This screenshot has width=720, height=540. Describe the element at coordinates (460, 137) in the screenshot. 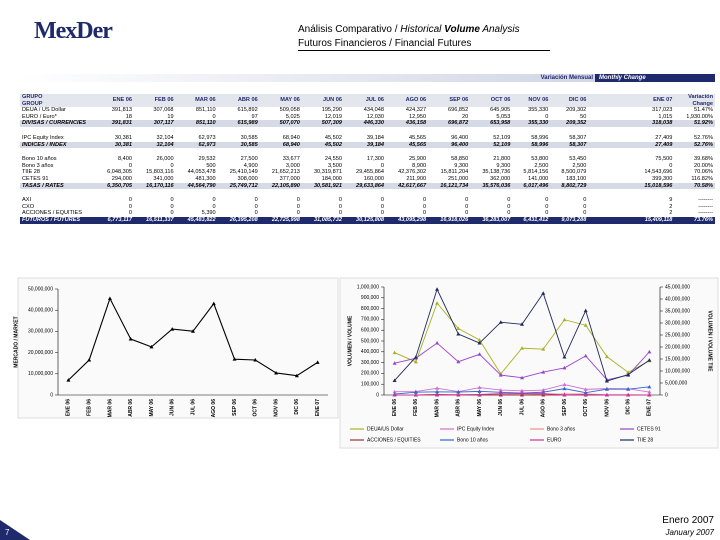

I see `cell: 96,400` at that location.